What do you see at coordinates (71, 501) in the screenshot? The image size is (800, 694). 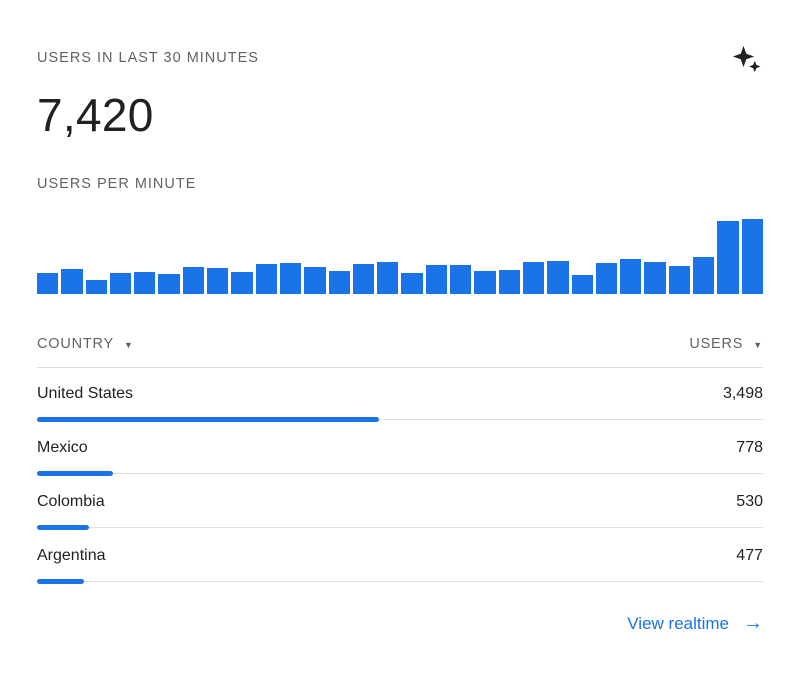 I see `country-cell: Colombia` at bounding box center [71, 501].